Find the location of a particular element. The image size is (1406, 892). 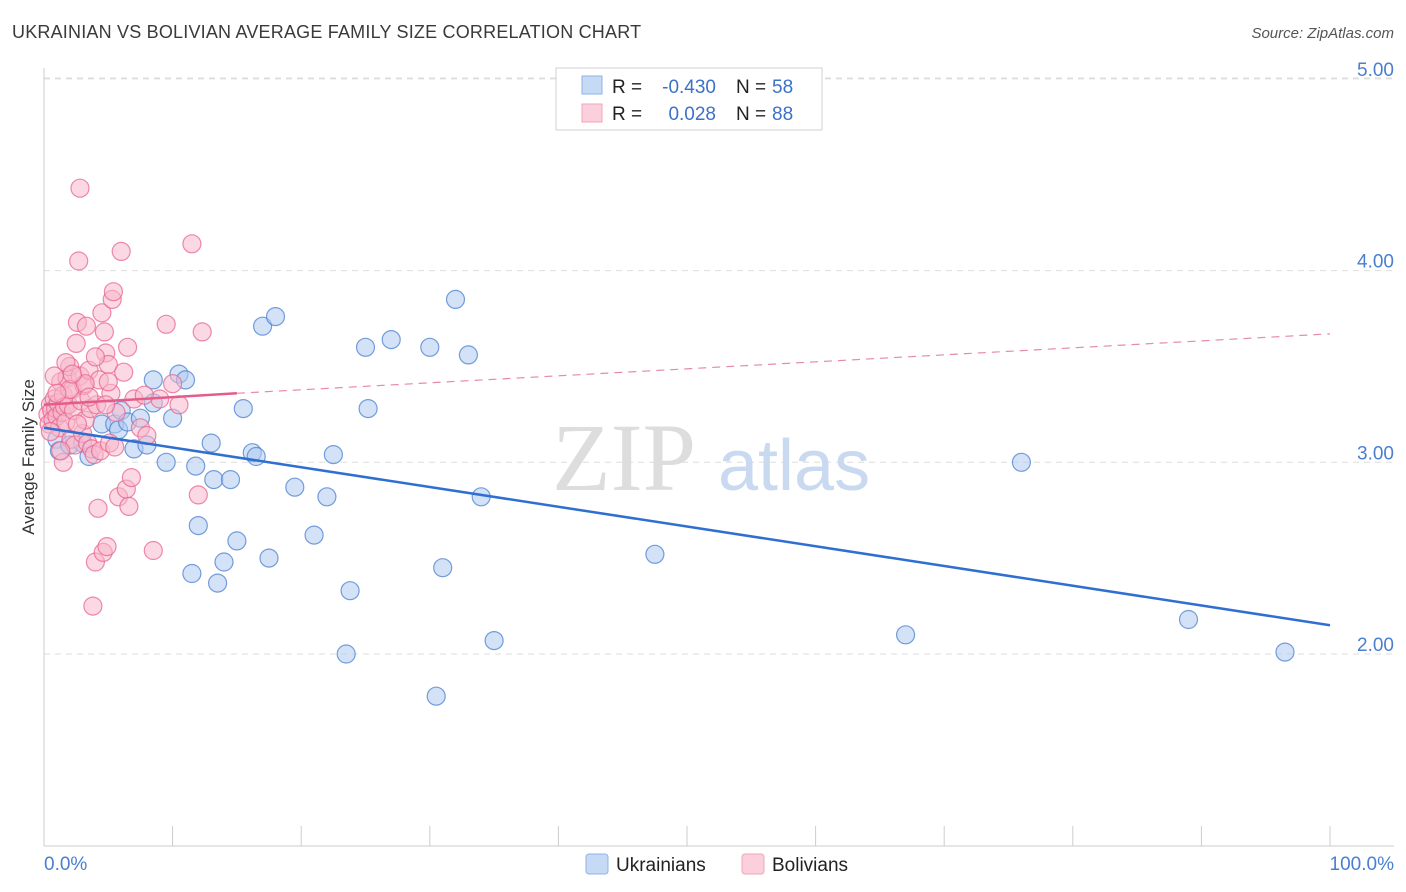

bolivians-trend-line is located at coordinates (140, 399).